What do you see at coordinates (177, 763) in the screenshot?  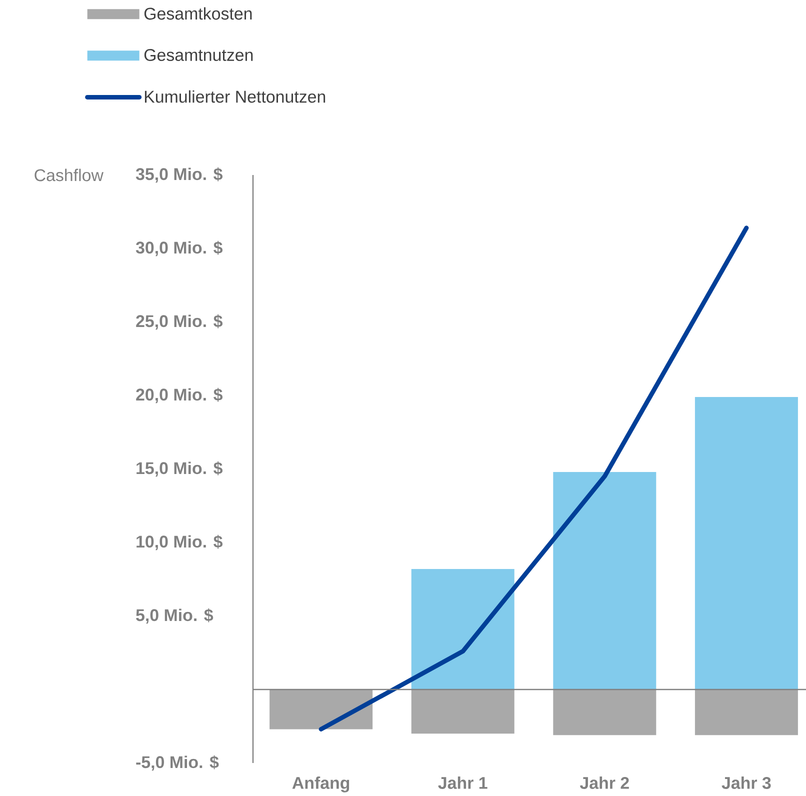 I see `y-tick-label: -5,0 Mio. $` at bounding box center [177, 763].